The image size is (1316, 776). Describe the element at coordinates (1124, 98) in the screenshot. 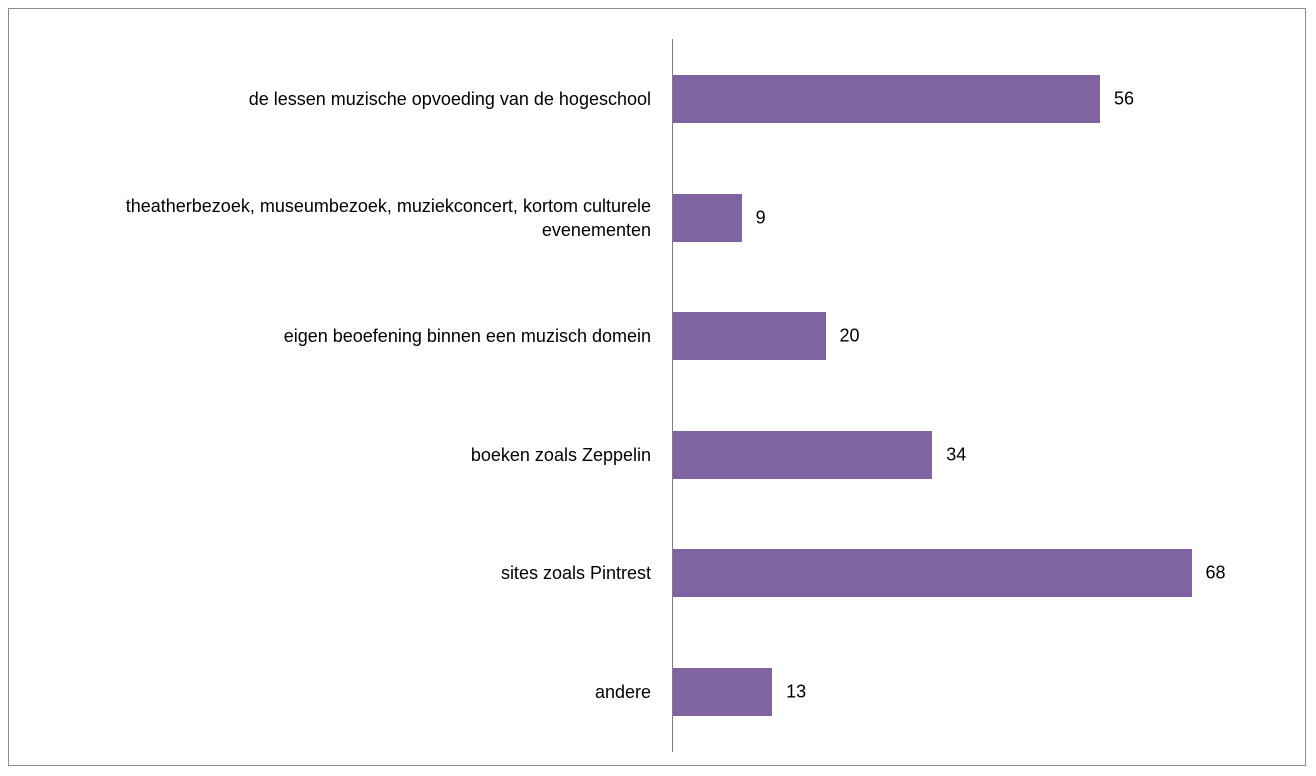

I see `data-label: 56` at that location.